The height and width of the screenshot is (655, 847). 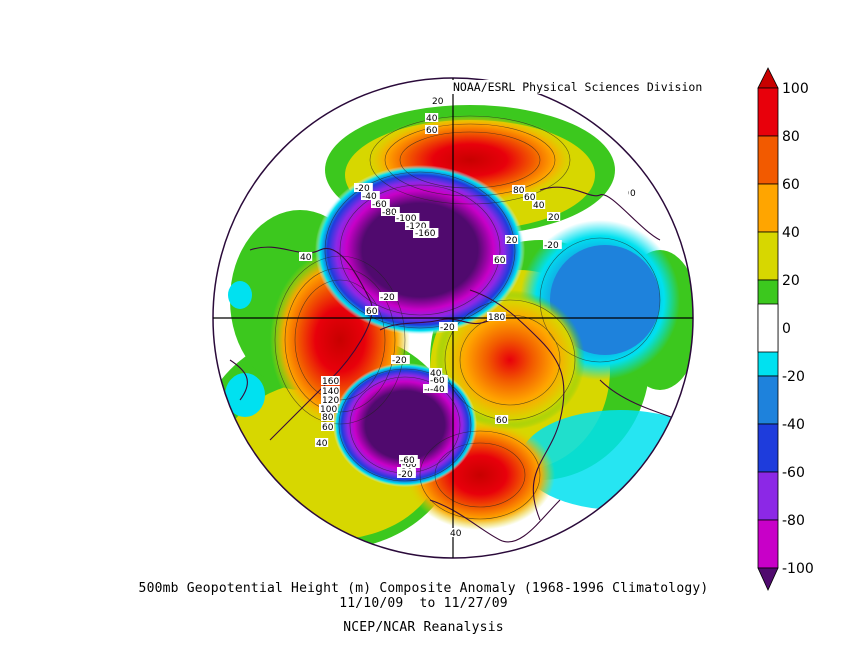 I want to click on credit-label: NOAA/ESRL Physical Sciences Division, so click(x=578, y=87).